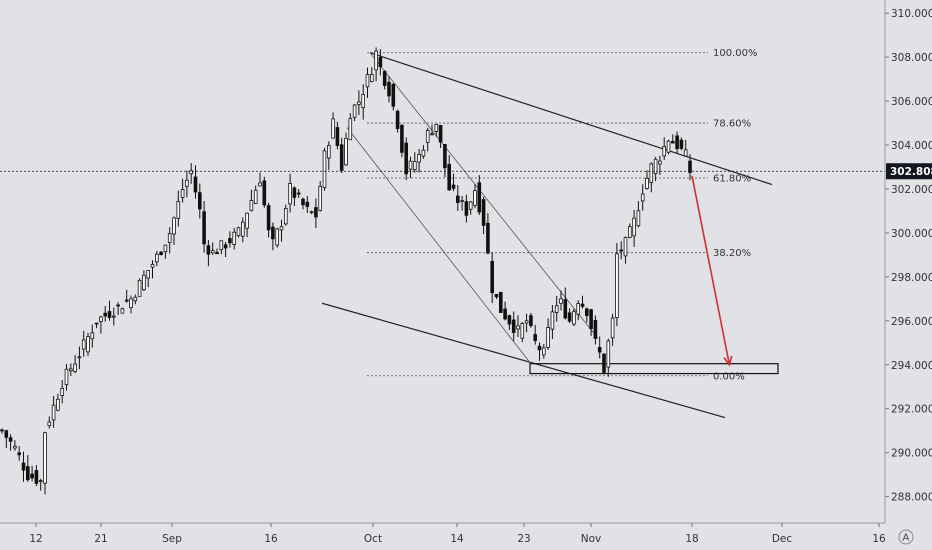 The width and height of the screenshot is (932, 550). What do you see at coordinates (100, 539) in the screenshot?
I see `time-tick-label: 21` at bounding box center [100, 539].